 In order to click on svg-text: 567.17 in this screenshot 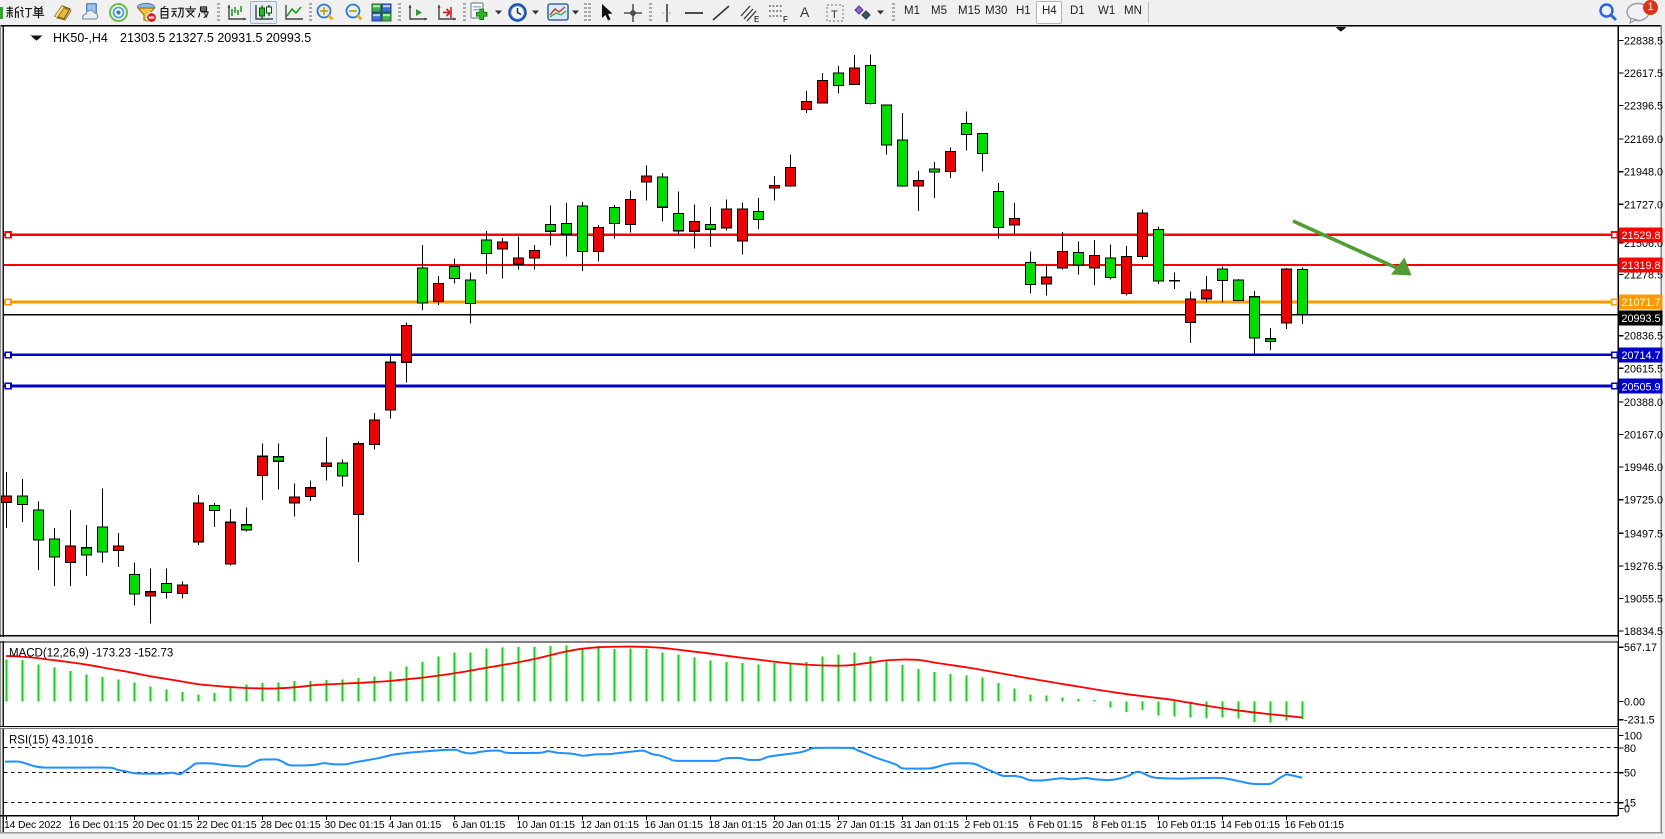, I will do `click(1640, 648)`.